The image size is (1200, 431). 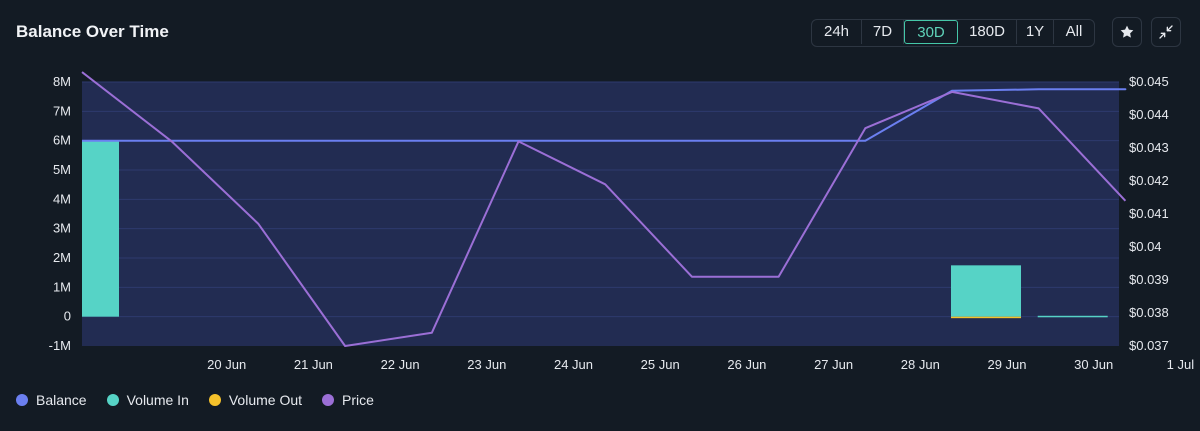 What do you see at coordinates (60, 345) in the screenshot?
I see `left-axis-tick-label: -1M` at bounding box center [60, 345].